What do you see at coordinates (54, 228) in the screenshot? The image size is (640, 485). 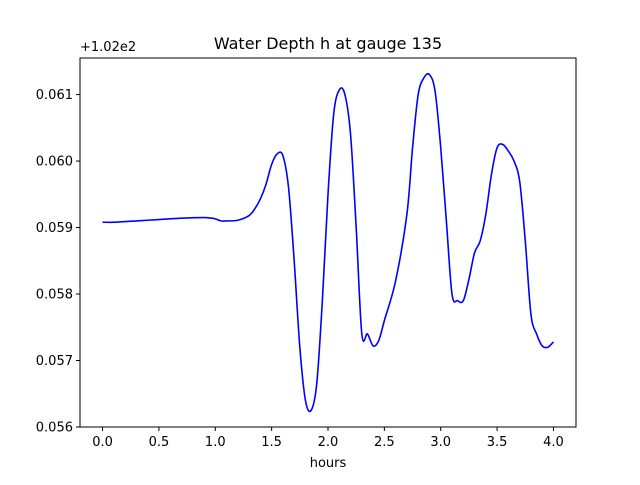 I see `y-tick-label: 0.059` at bounding box center [54, 228].